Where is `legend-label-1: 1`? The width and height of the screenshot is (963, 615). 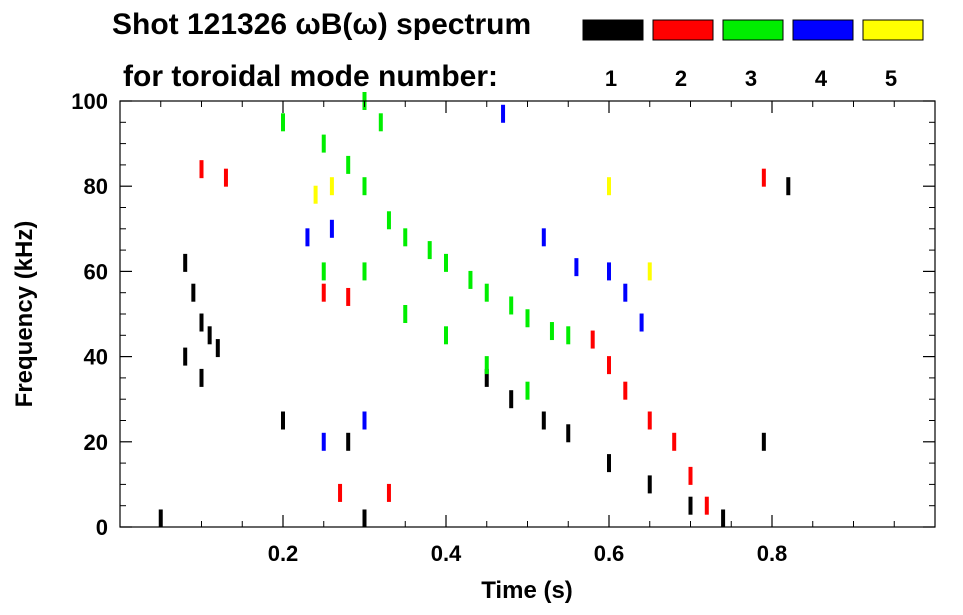 legend-label-1: 1 is located at coordinates (611, 78).